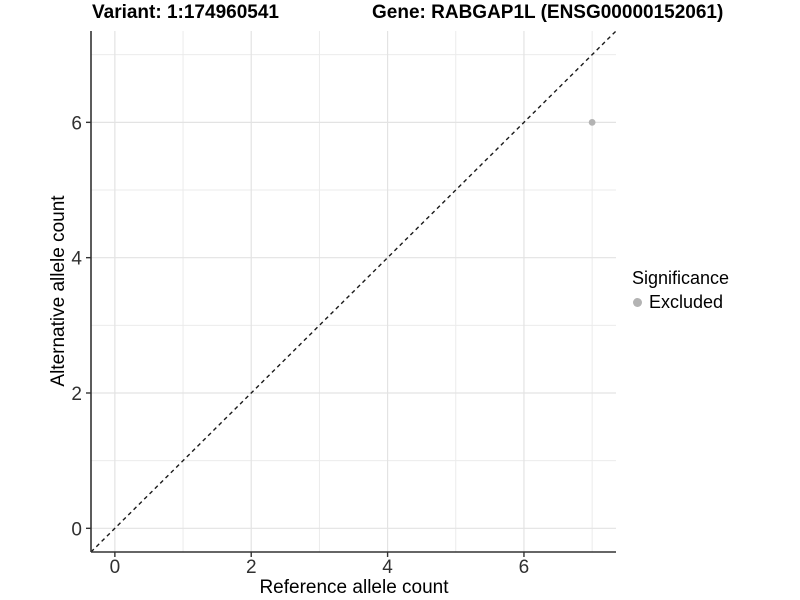 The height and width of the screenshot is (600, 800). Describe the element at coordinates (548, 12) in the screenshot. I see `gene-title: Gene: RABGAP1L (ENSG00000152061)` at that location.